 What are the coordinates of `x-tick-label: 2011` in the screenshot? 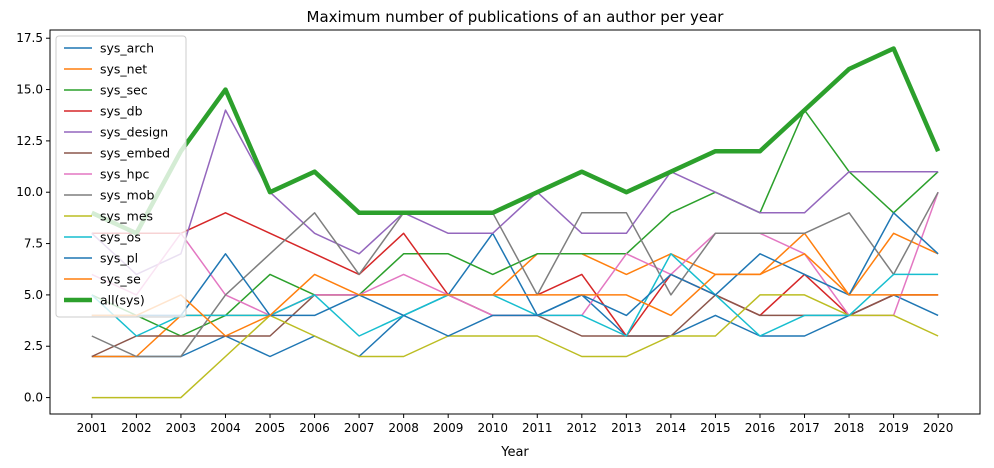 It's located at (537, 428).